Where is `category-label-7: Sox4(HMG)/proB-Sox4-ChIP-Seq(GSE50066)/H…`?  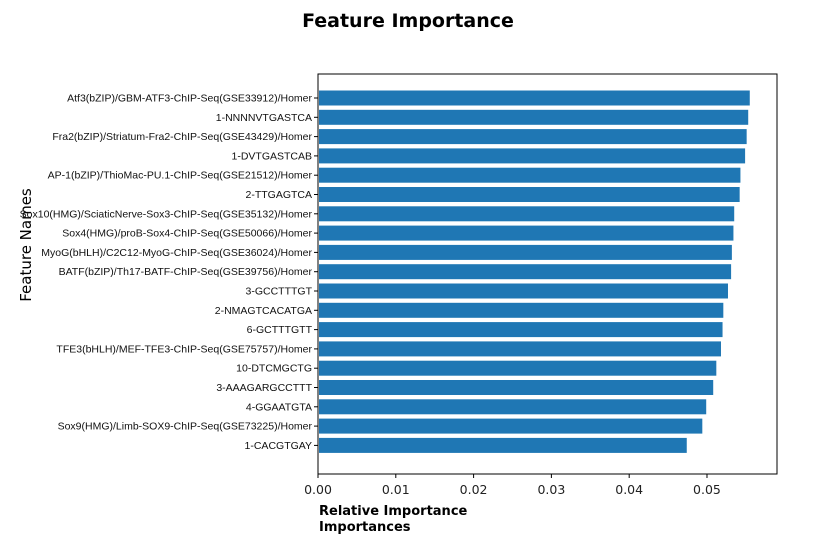 category-label-7: Sox4(HMG)/proB-Sox4-ChIP-Seq(GSE50066)/H… is located at coordinates (187, 234).